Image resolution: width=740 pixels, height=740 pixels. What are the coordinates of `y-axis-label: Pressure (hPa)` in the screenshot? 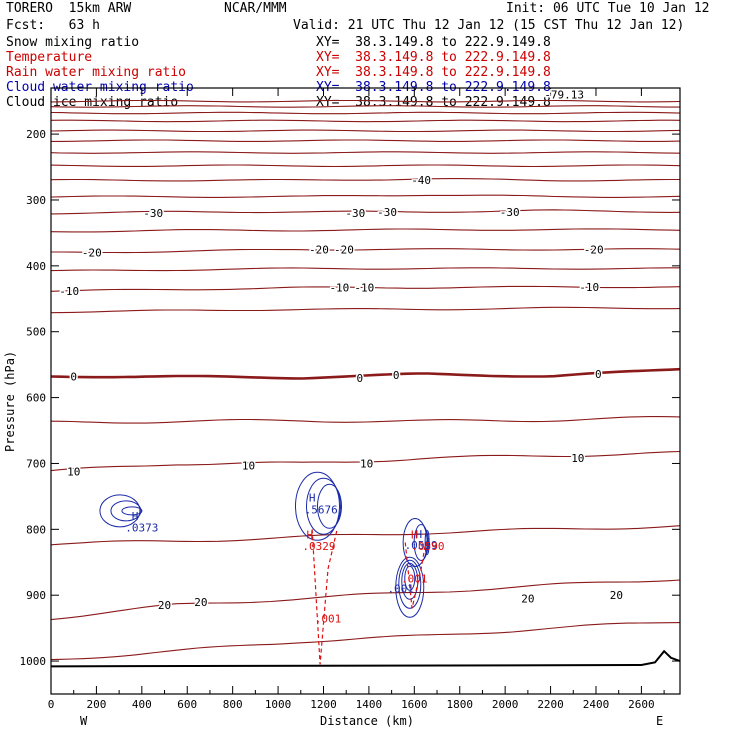 It's located at (10, 401).